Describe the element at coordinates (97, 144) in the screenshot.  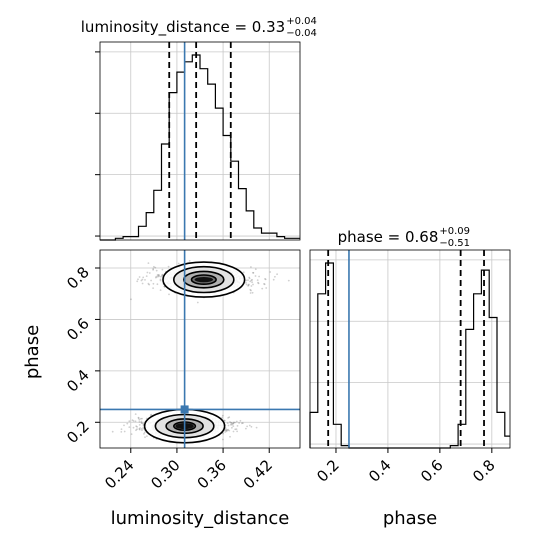
I see `luminosity-distance-hist-ytick-marks` at that location.